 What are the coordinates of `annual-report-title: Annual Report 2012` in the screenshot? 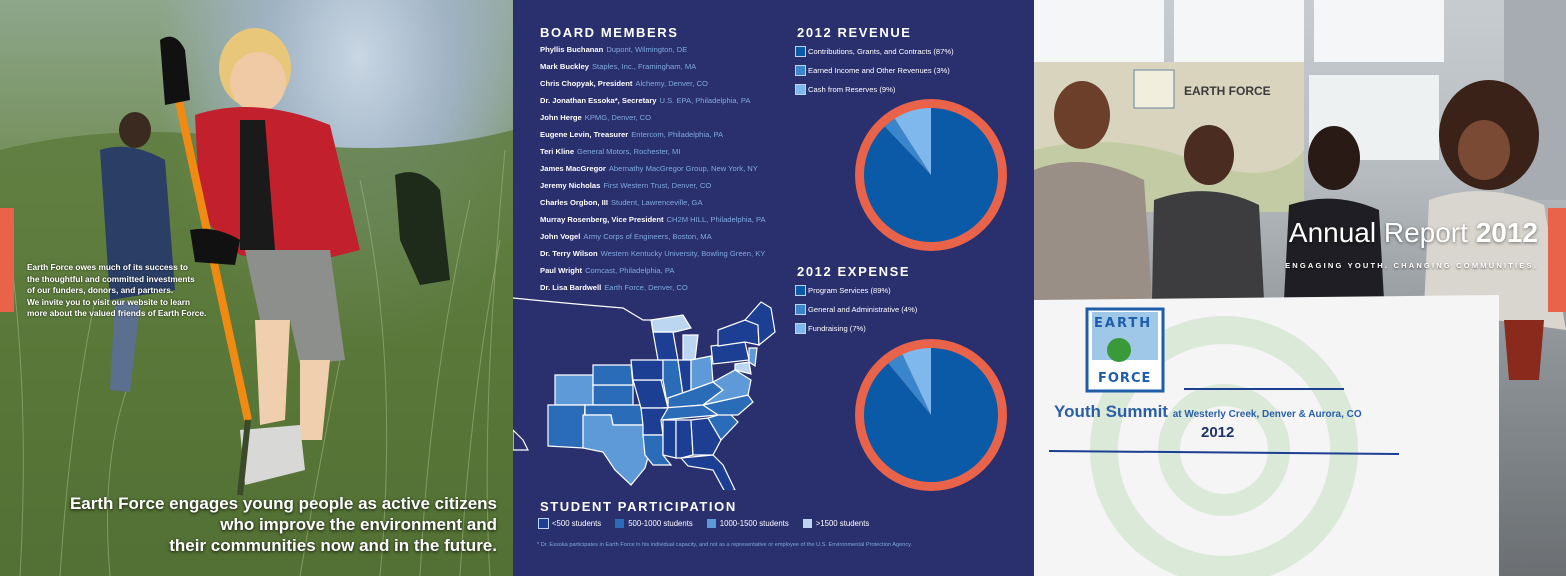 It's located at (1413, 233).